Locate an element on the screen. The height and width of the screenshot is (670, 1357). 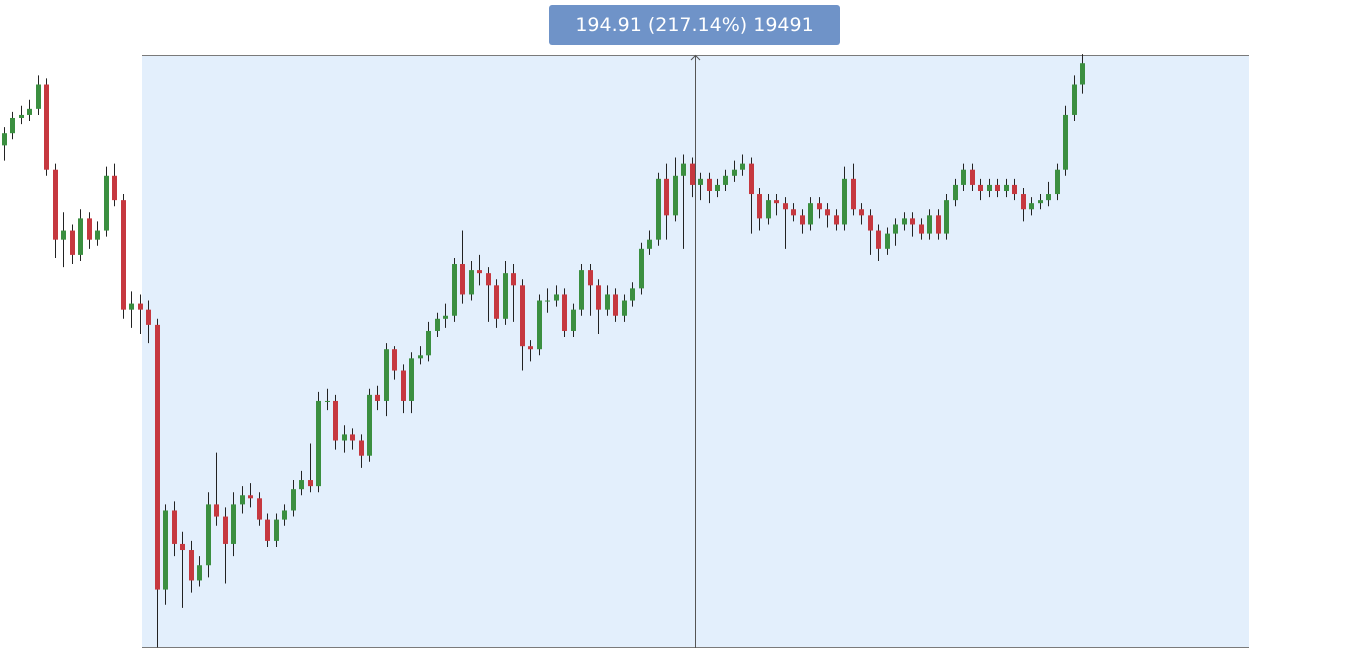
measure-label-box is located at coordinates (694, 25).